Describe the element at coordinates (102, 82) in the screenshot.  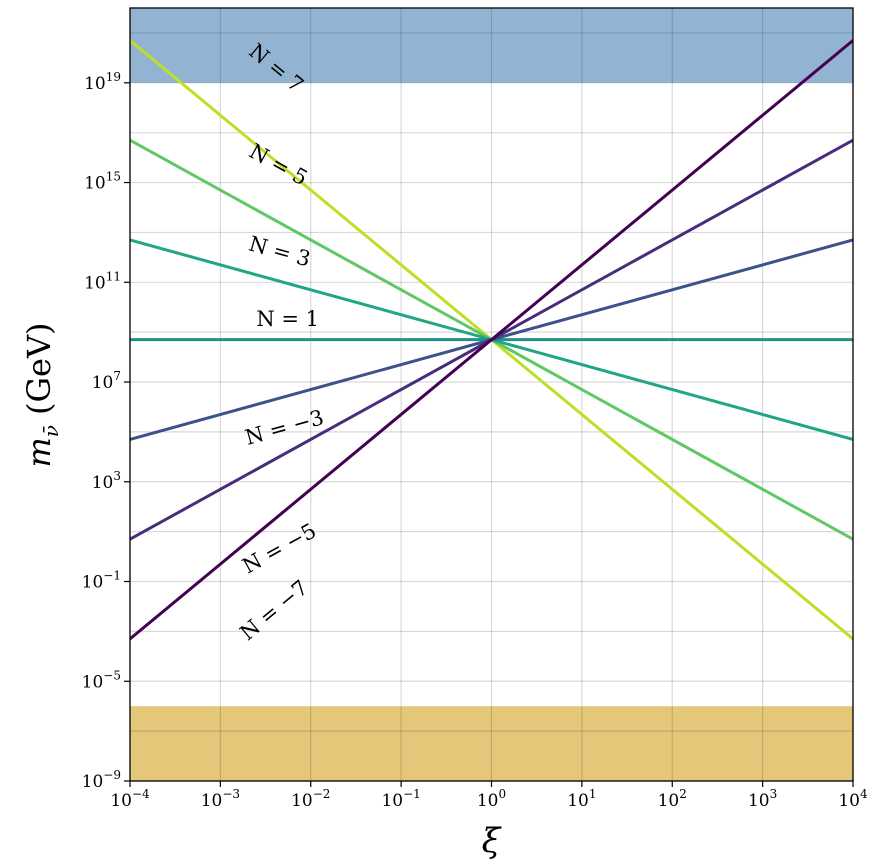
I see `y-tick-label-7: 10¹⁹` at that location.